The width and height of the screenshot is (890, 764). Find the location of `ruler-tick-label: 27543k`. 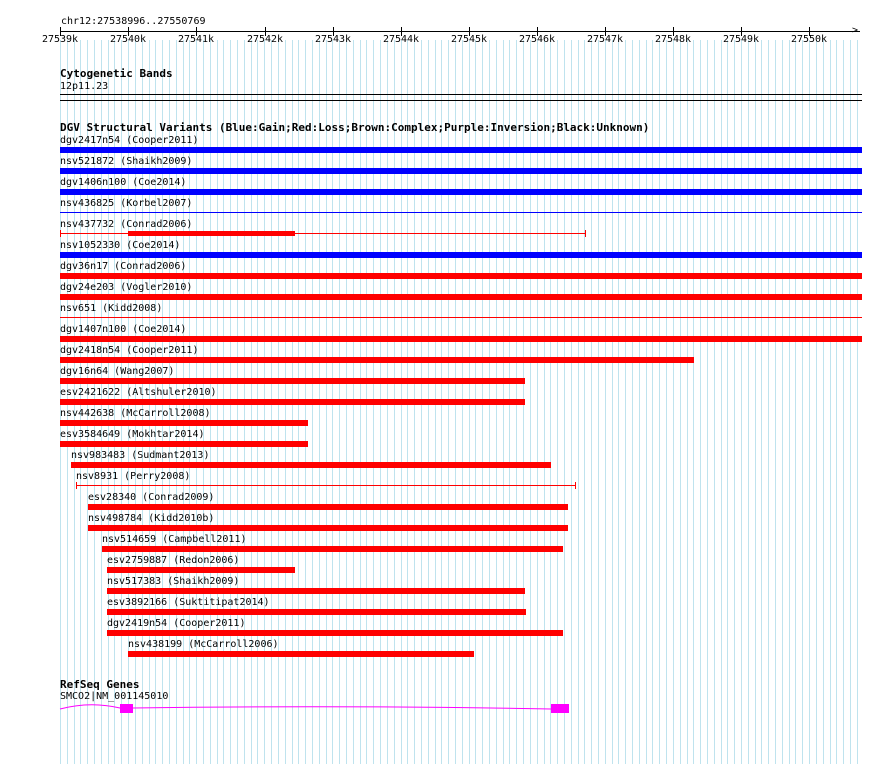

ruler-tick-label: 27543k is located at coordinates (333, 39).